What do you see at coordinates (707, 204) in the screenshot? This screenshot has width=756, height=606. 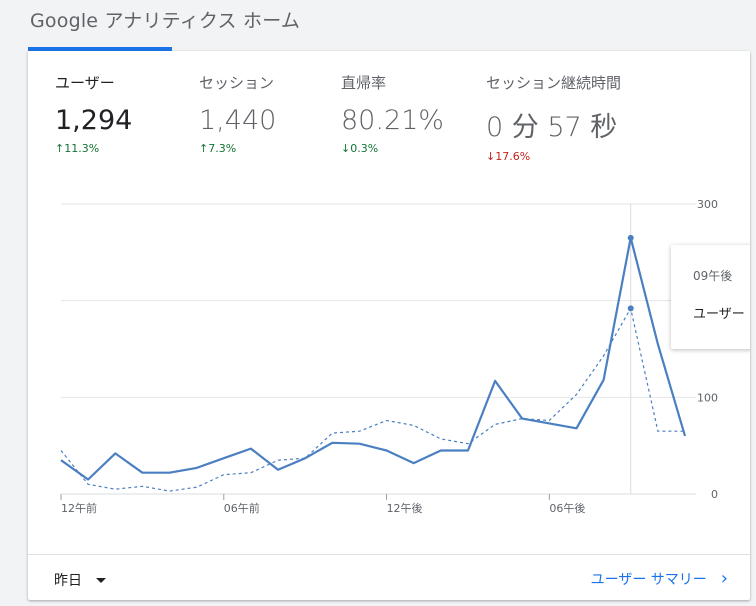 I see `y-tick-label: 300` at bounding box center [707, 204].